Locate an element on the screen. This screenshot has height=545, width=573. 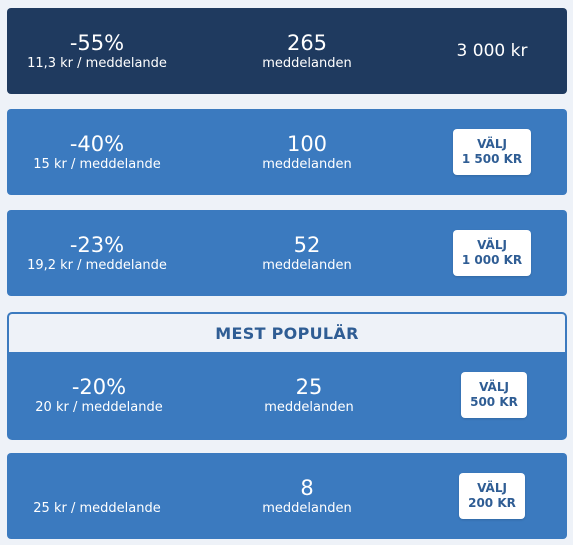
plan-price-column: VÄLJ 1 000 KR is located at coordinates (492, 253).